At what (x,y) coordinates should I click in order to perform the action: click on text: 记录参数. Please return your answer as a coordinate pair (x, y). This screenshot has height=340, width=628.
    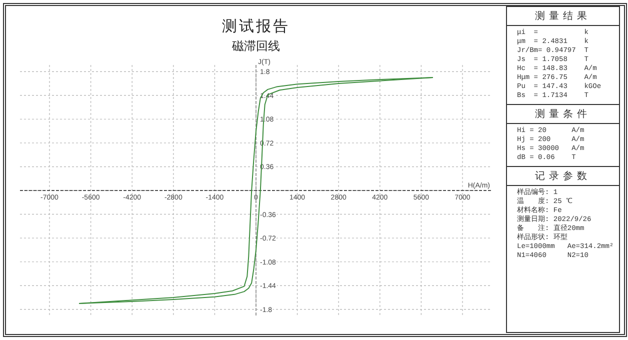
    Looking at the image, I should click on (563, 176).